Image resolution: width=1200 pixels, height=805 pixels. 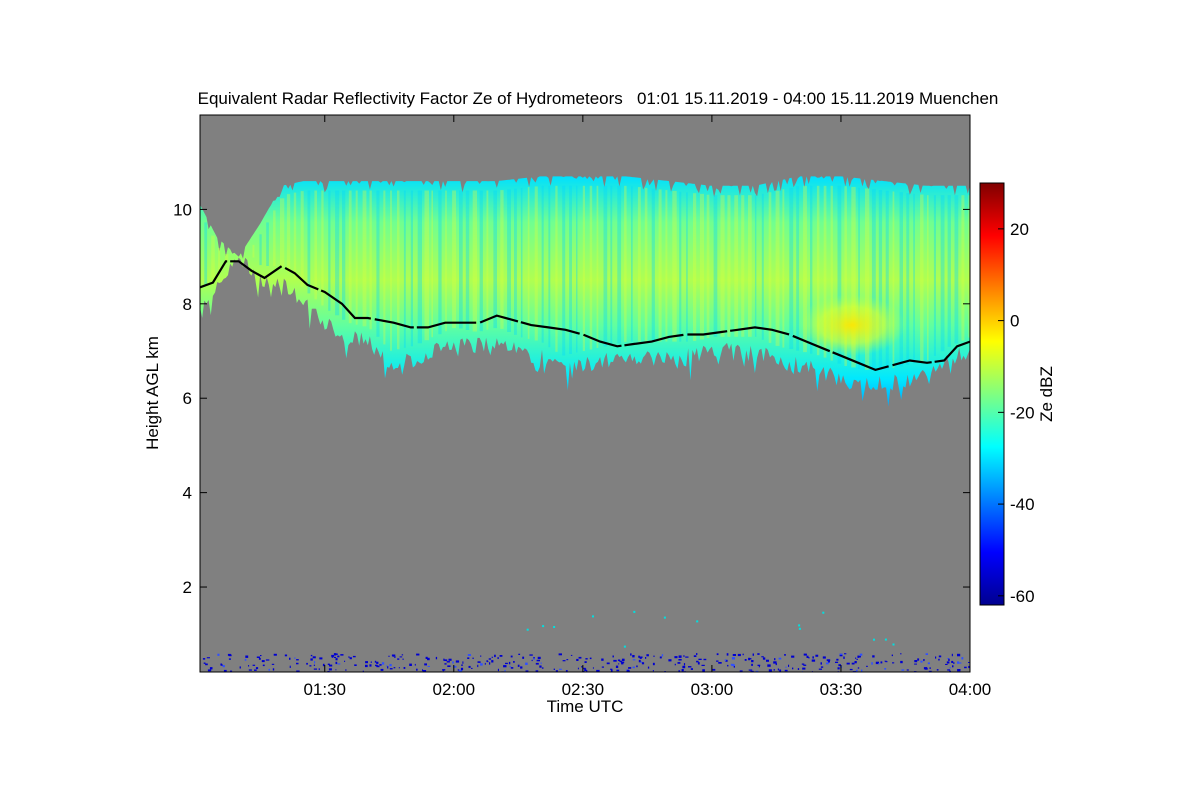 What do you see at coordinates (583, 689) in the screenshot?
I see `x-tick-label: 02:30` at bounding box center [583, 689].